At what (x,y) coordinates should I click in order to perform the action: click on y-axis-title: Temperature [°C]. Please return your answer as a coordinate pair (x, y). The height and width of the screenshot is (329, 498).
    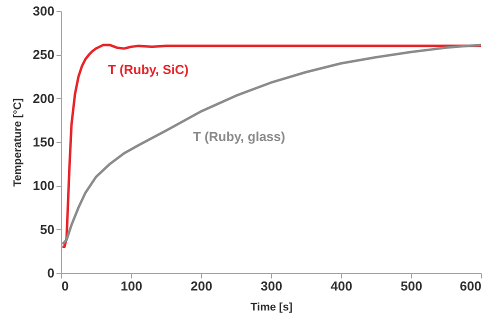
    Looking at the image, I should click on (18, 142).